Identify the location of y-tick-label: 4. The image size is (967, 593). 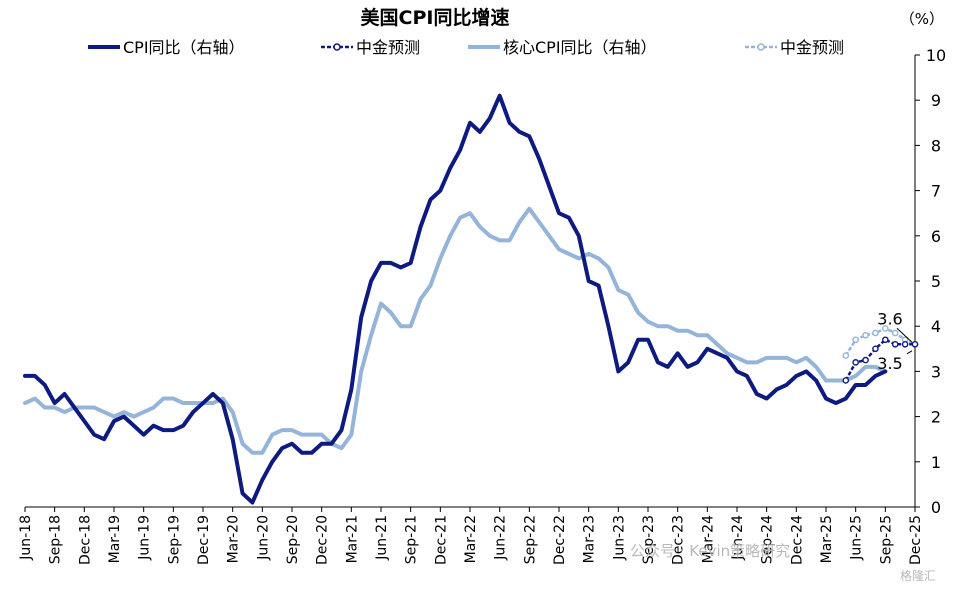
(936, 326).